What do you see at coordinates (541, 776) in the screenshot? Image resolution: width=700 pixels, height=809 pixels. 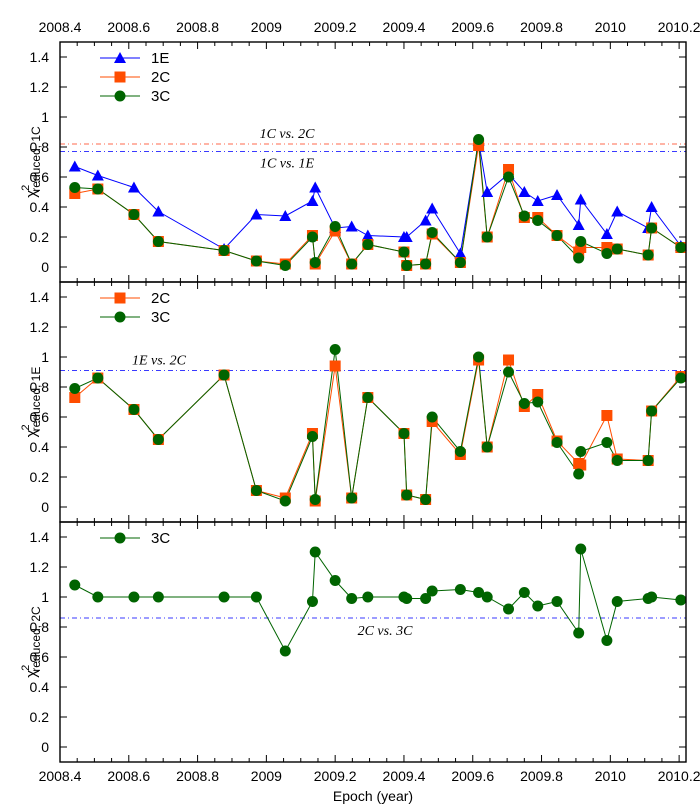 I see `x-tick-label: 2009.8` at bounding box center [541, 776].